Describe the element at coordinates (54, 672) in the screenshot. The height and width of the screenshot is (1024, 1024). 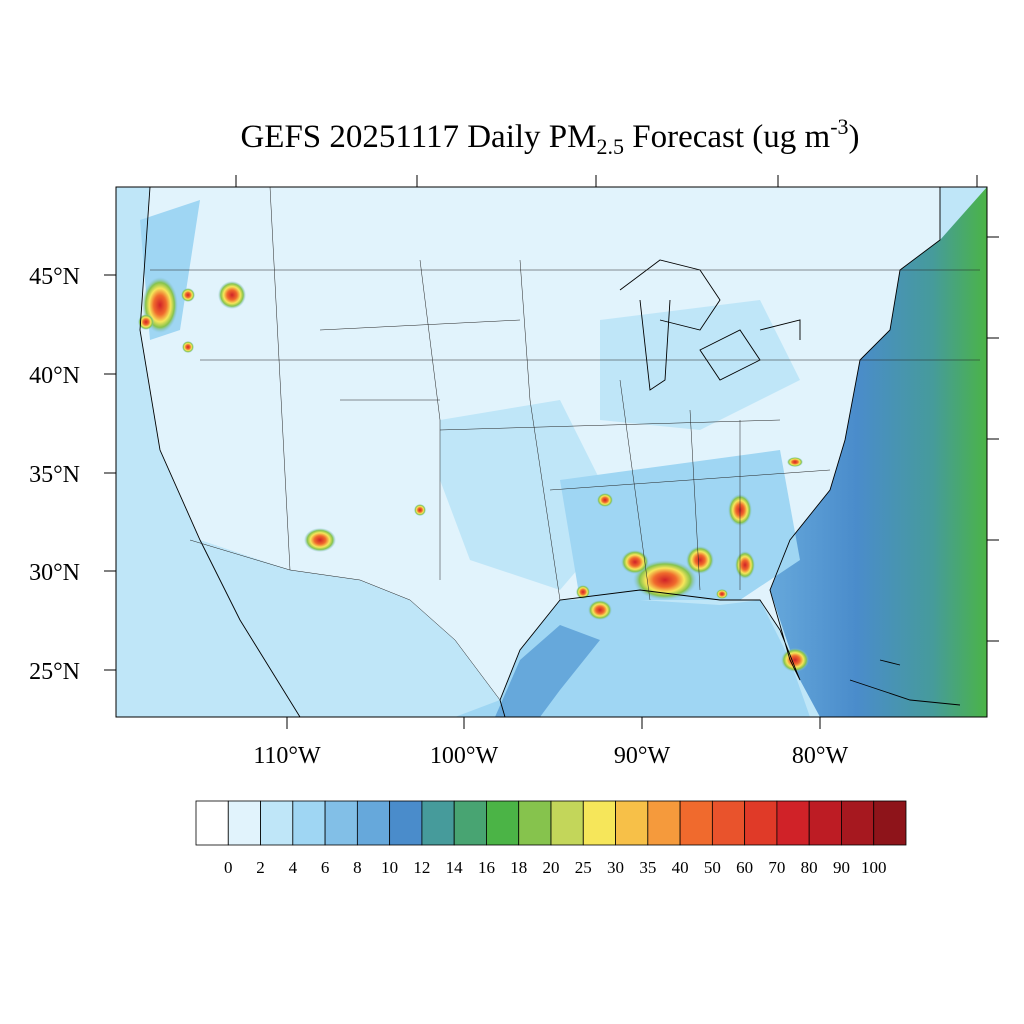
I see `lat-label: 25°N` at that location.